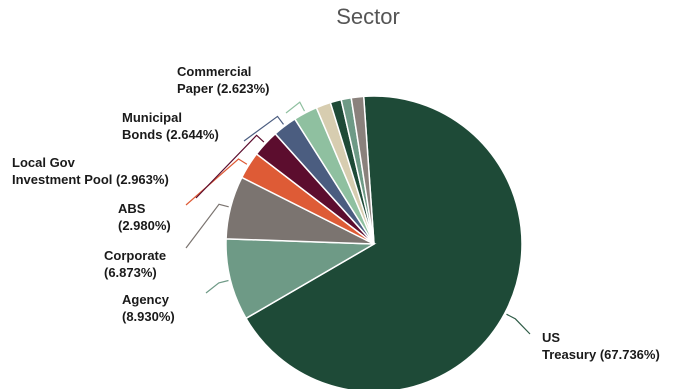 The width and height of the screenshot is (683, 389). Describe the element at coordinates (170, 134) in the screenshot. I see `slice-label-municipal-bonds-line-2: Bonds (2.644%)` at that location.